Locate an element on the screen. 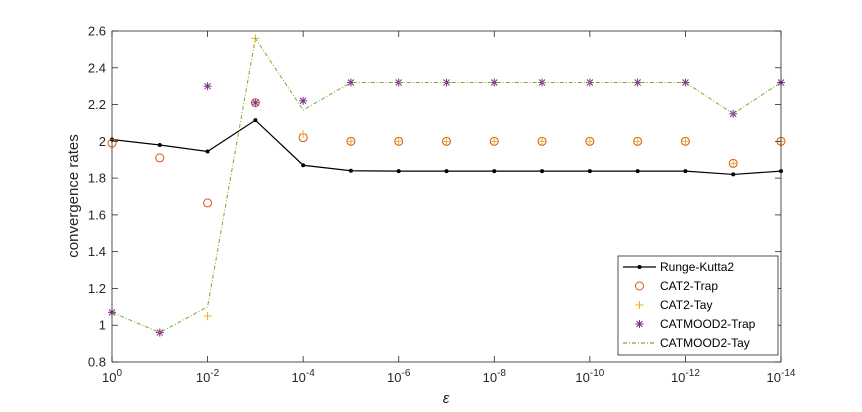  x-tick-label: 10⁻¹⁰ is located at coordinates (589, 376).